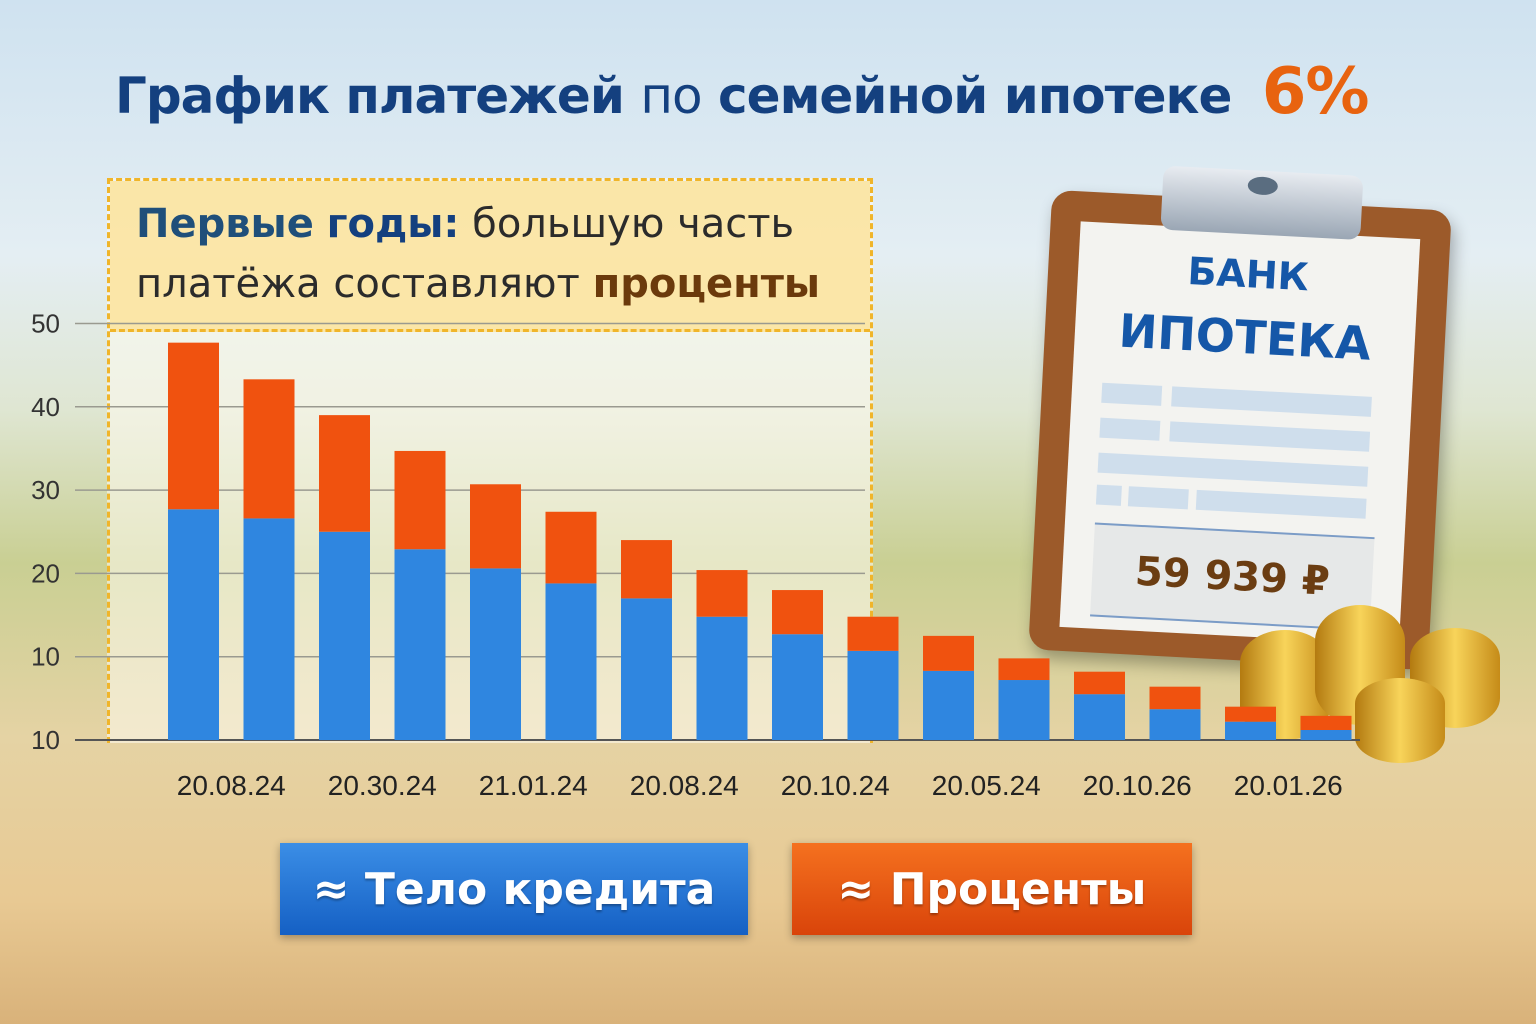 The height and width of the screenshot is (1024, 1536). I want to click on title-rate: 6%, so click(1315, 92).